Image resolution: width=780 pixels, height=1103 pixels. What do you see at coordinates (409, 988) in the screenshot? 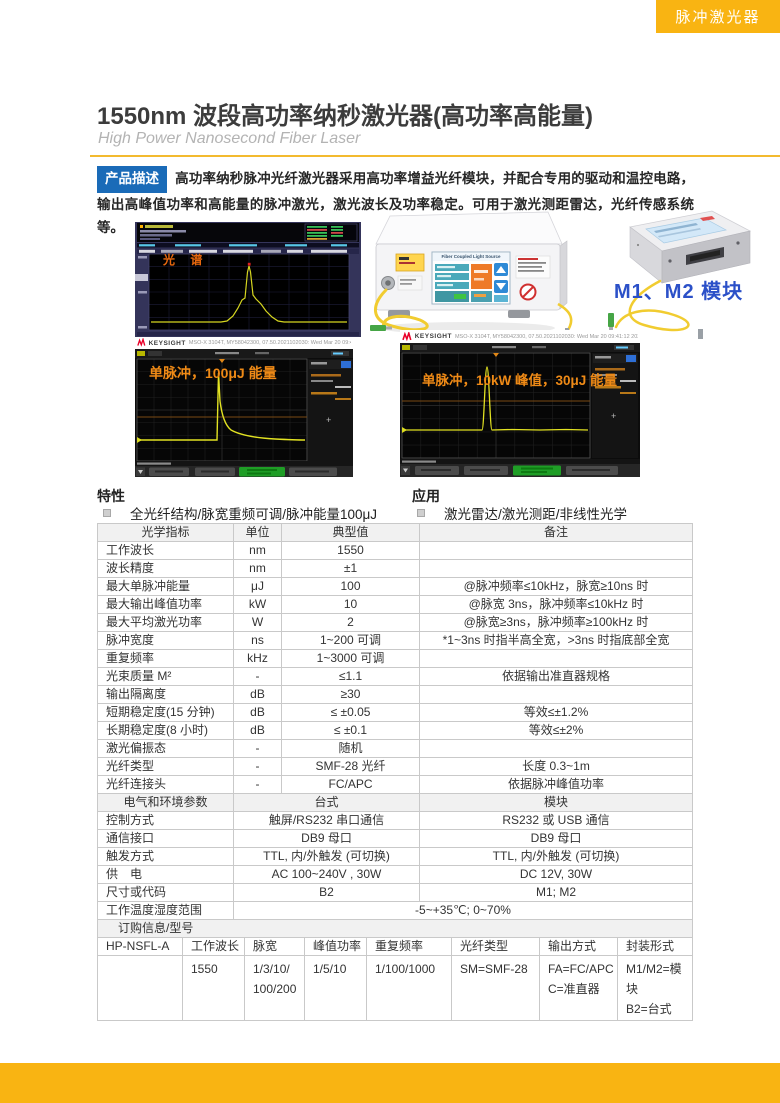
I see `ordering-value: 1/100/1000` at bounding box center [409, 988].